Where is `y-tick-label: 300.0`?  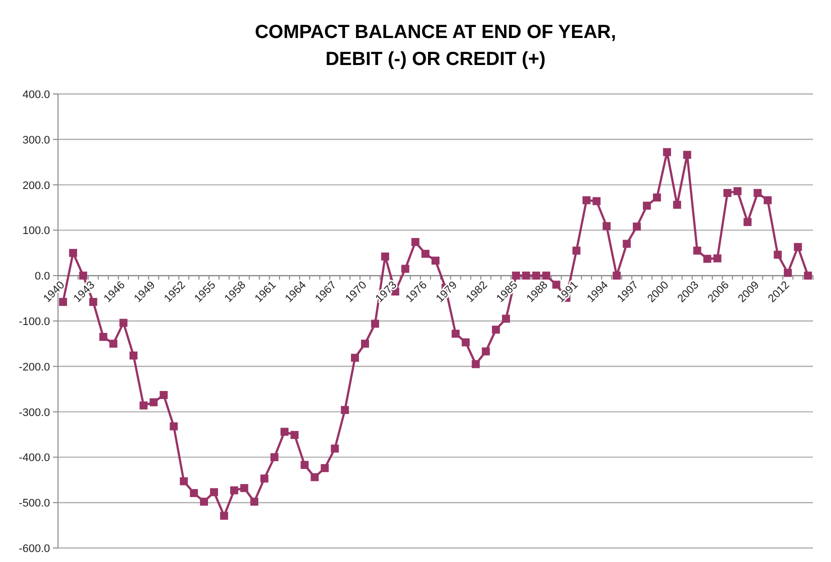
y-tick-label: 300.0 is located at coordinates (36, 140).